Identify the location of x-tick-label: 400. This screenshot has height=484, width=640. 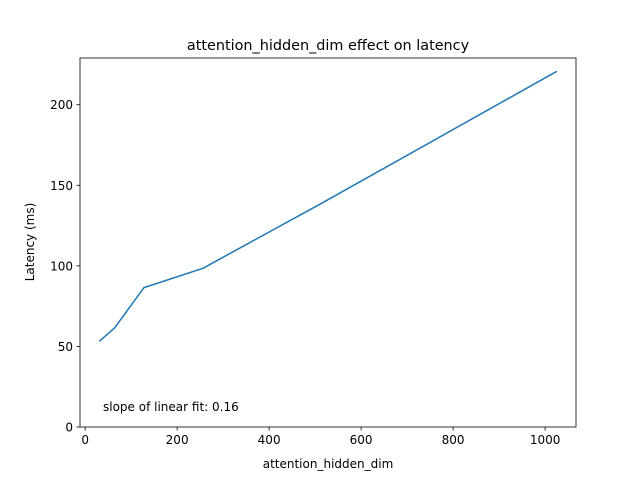
(269, 440).